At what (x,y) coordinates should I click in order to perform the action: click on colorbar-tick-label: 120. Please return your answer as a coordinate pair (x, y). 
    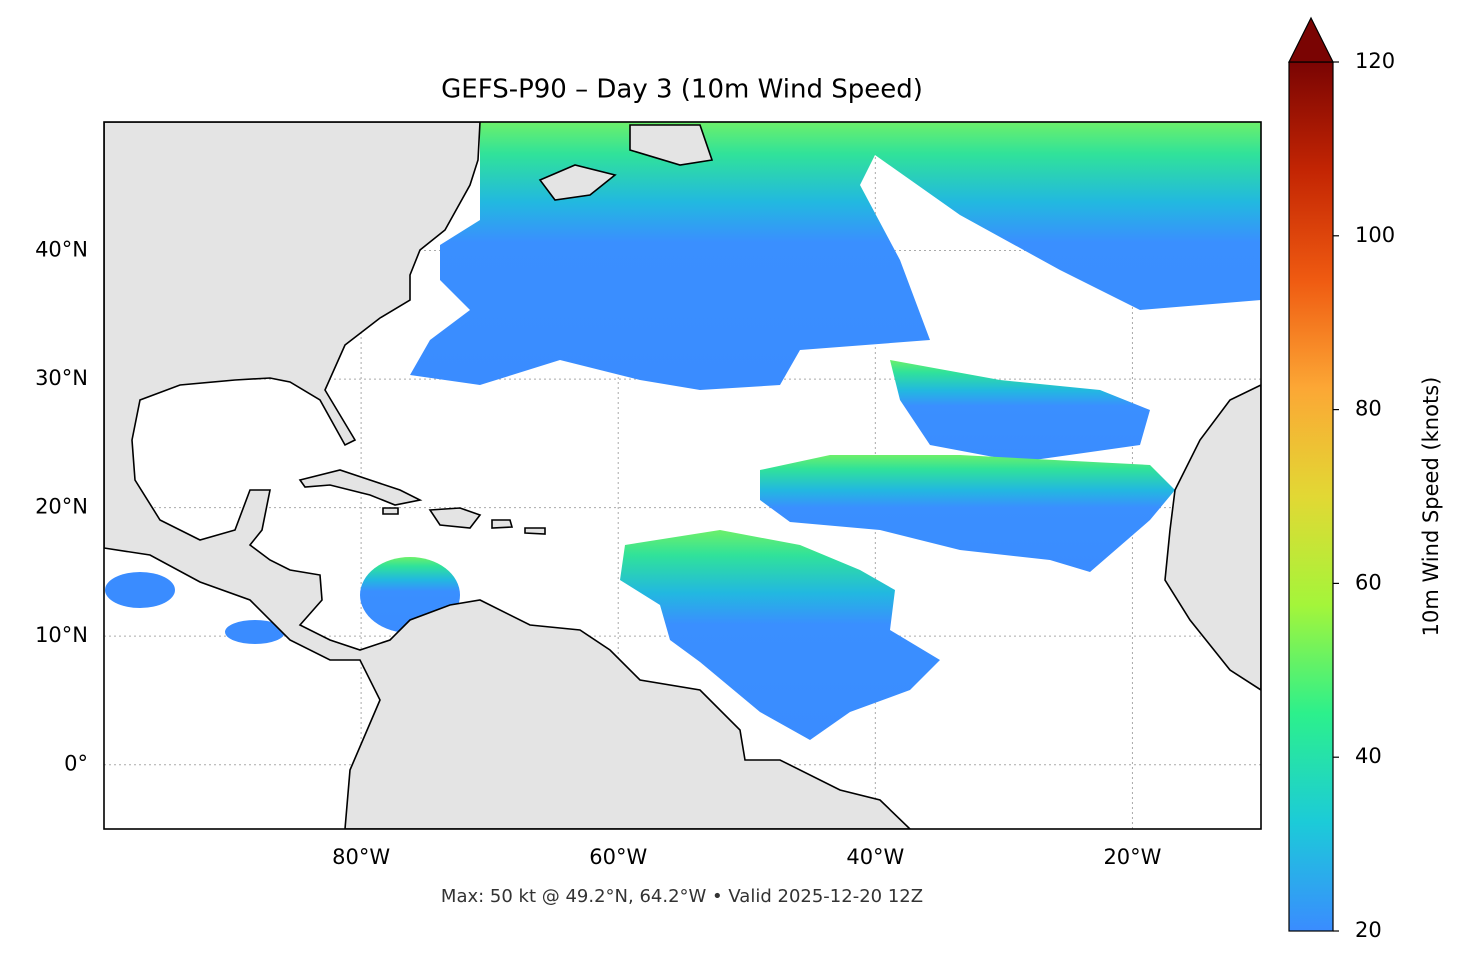
    Looking at the image, I should click on (1375, 61).